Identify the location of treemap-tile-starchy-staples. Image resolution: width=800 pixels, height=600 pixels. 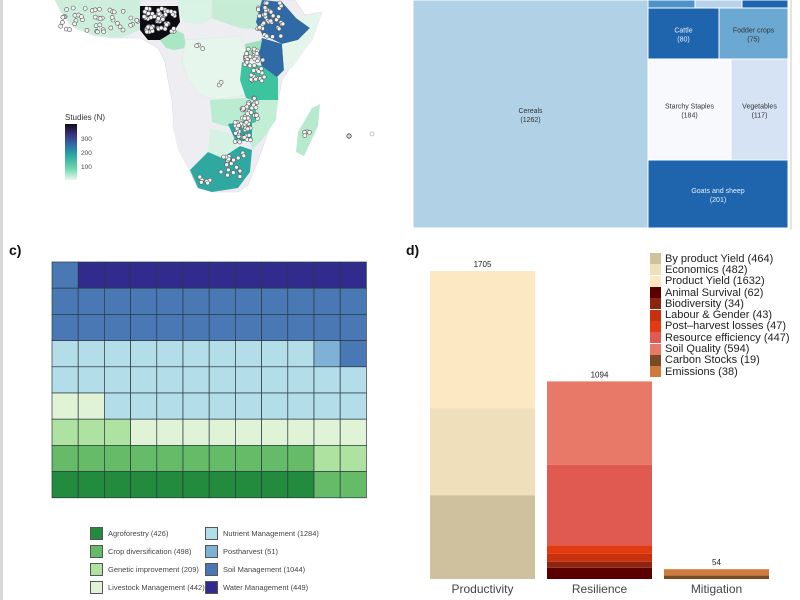
(689, 109).